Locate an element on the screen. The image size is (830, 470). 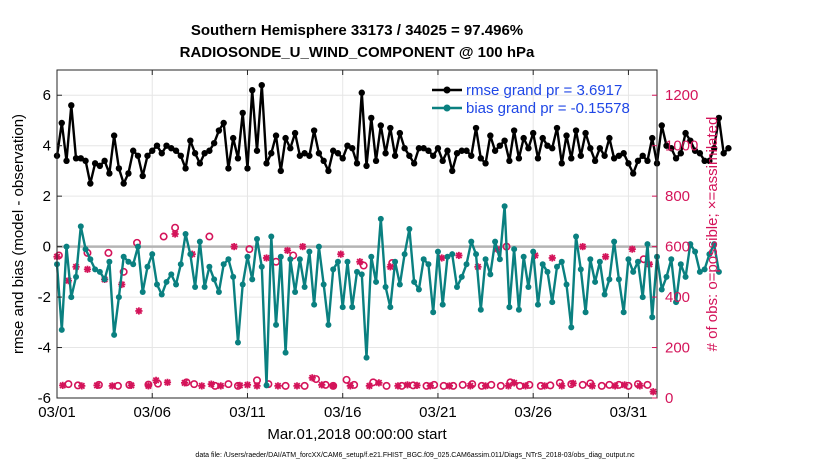
legend-bias-marker is located at coordinates (447, 108).